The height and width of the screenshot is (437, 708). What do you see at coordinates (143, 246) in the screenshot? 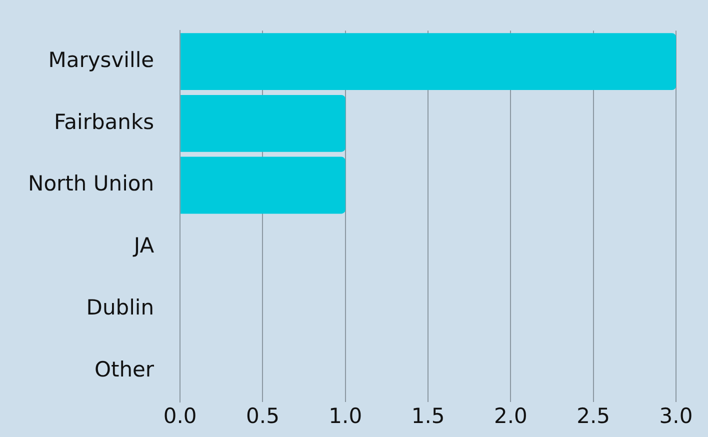
I see `y-tick-label: JA` at bounding box center [143, 246].